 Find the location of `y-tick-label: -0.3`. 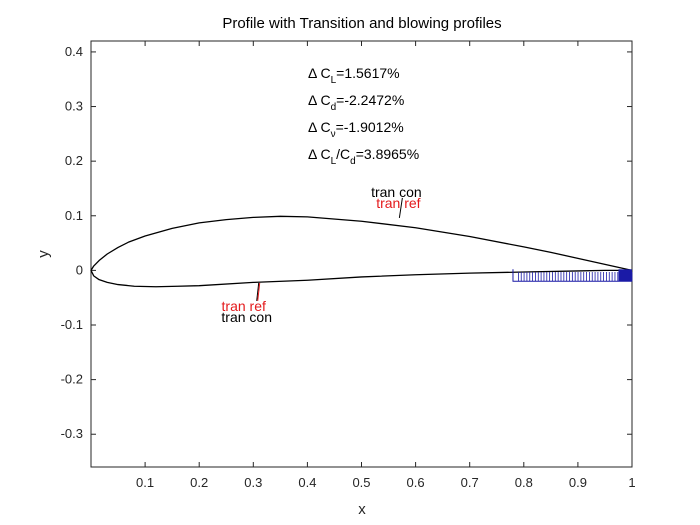

y-tick-label: -0.3 is located at coordinates (72, 433).